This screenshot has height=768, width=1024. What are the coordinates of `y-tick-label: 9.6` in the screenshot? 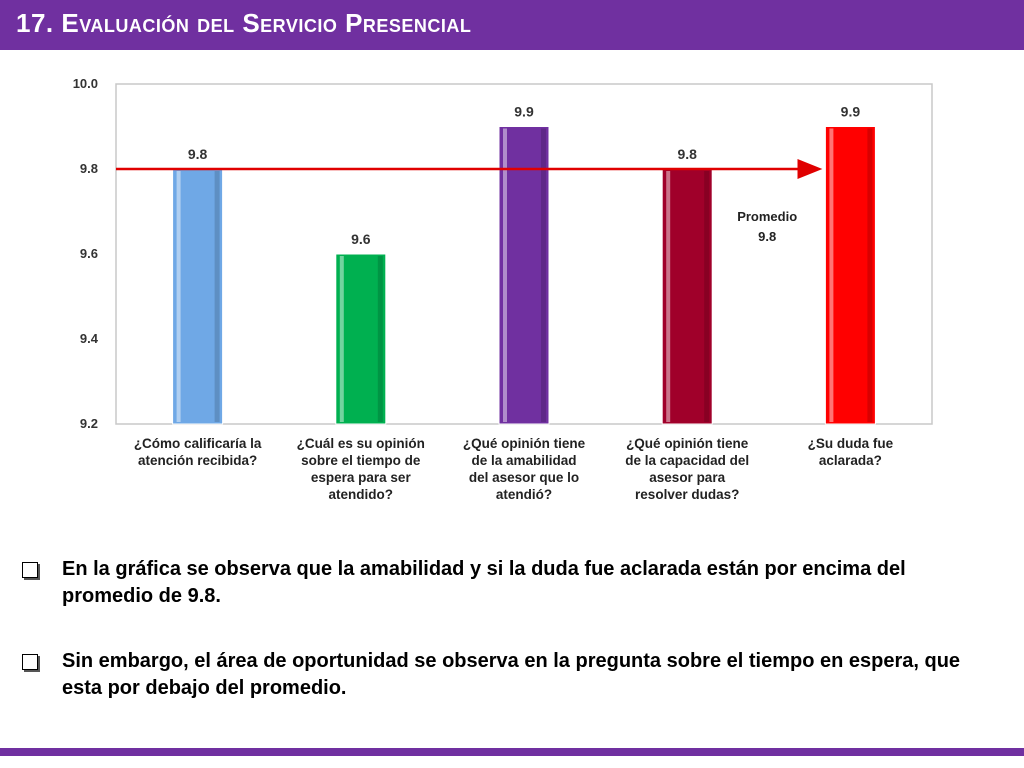 It's located at (89, 253).